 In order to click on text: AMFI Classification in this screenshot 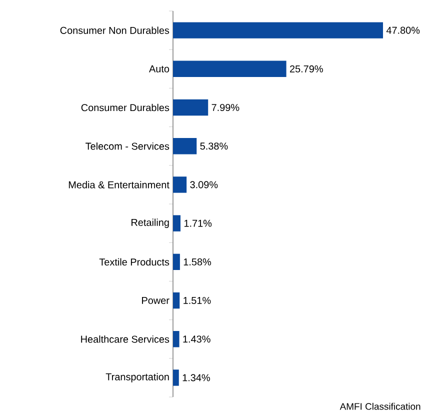, I will do `click(380, 406)`.